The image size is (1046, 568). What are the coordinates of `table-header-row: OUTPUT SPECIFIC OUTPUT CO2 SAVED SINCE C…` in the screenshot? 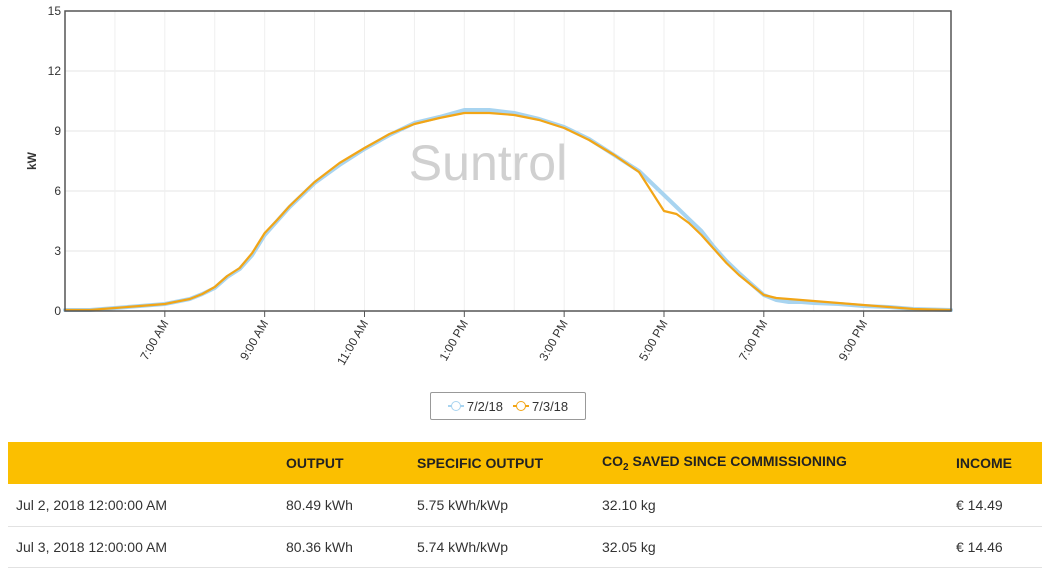 It's located at (525, 463).